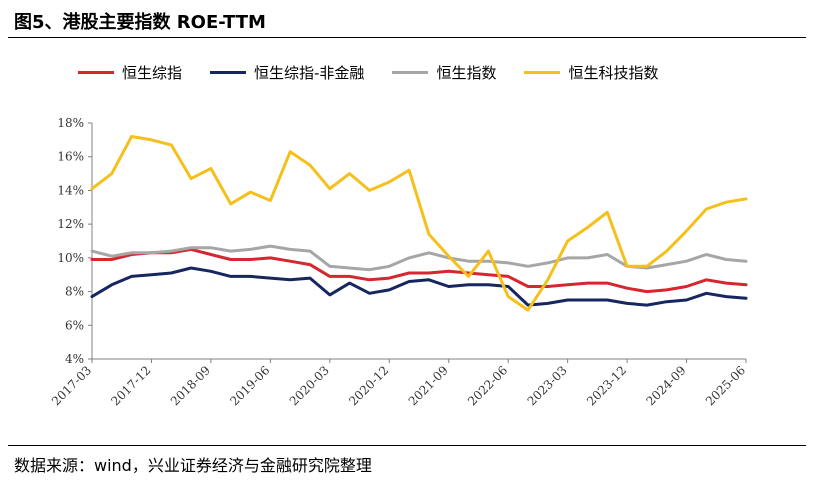  What do you see at coordinates (407, 37) in the screenshot?
I see `top-divider` at bounding box center [407, 37].